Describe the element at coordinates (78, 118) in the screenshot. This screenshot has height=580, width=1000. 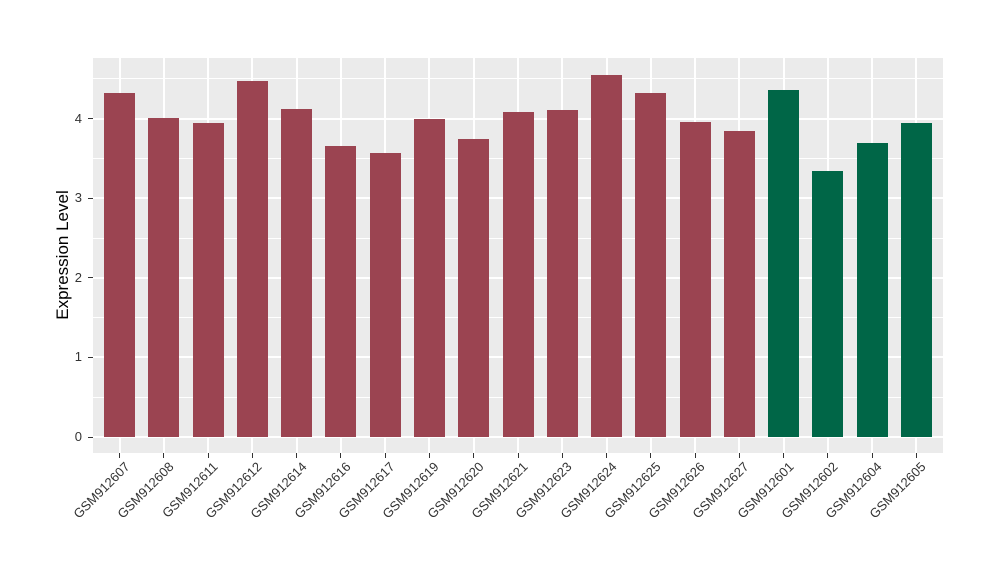
I see `y-tick-label-4: 4` at that location.